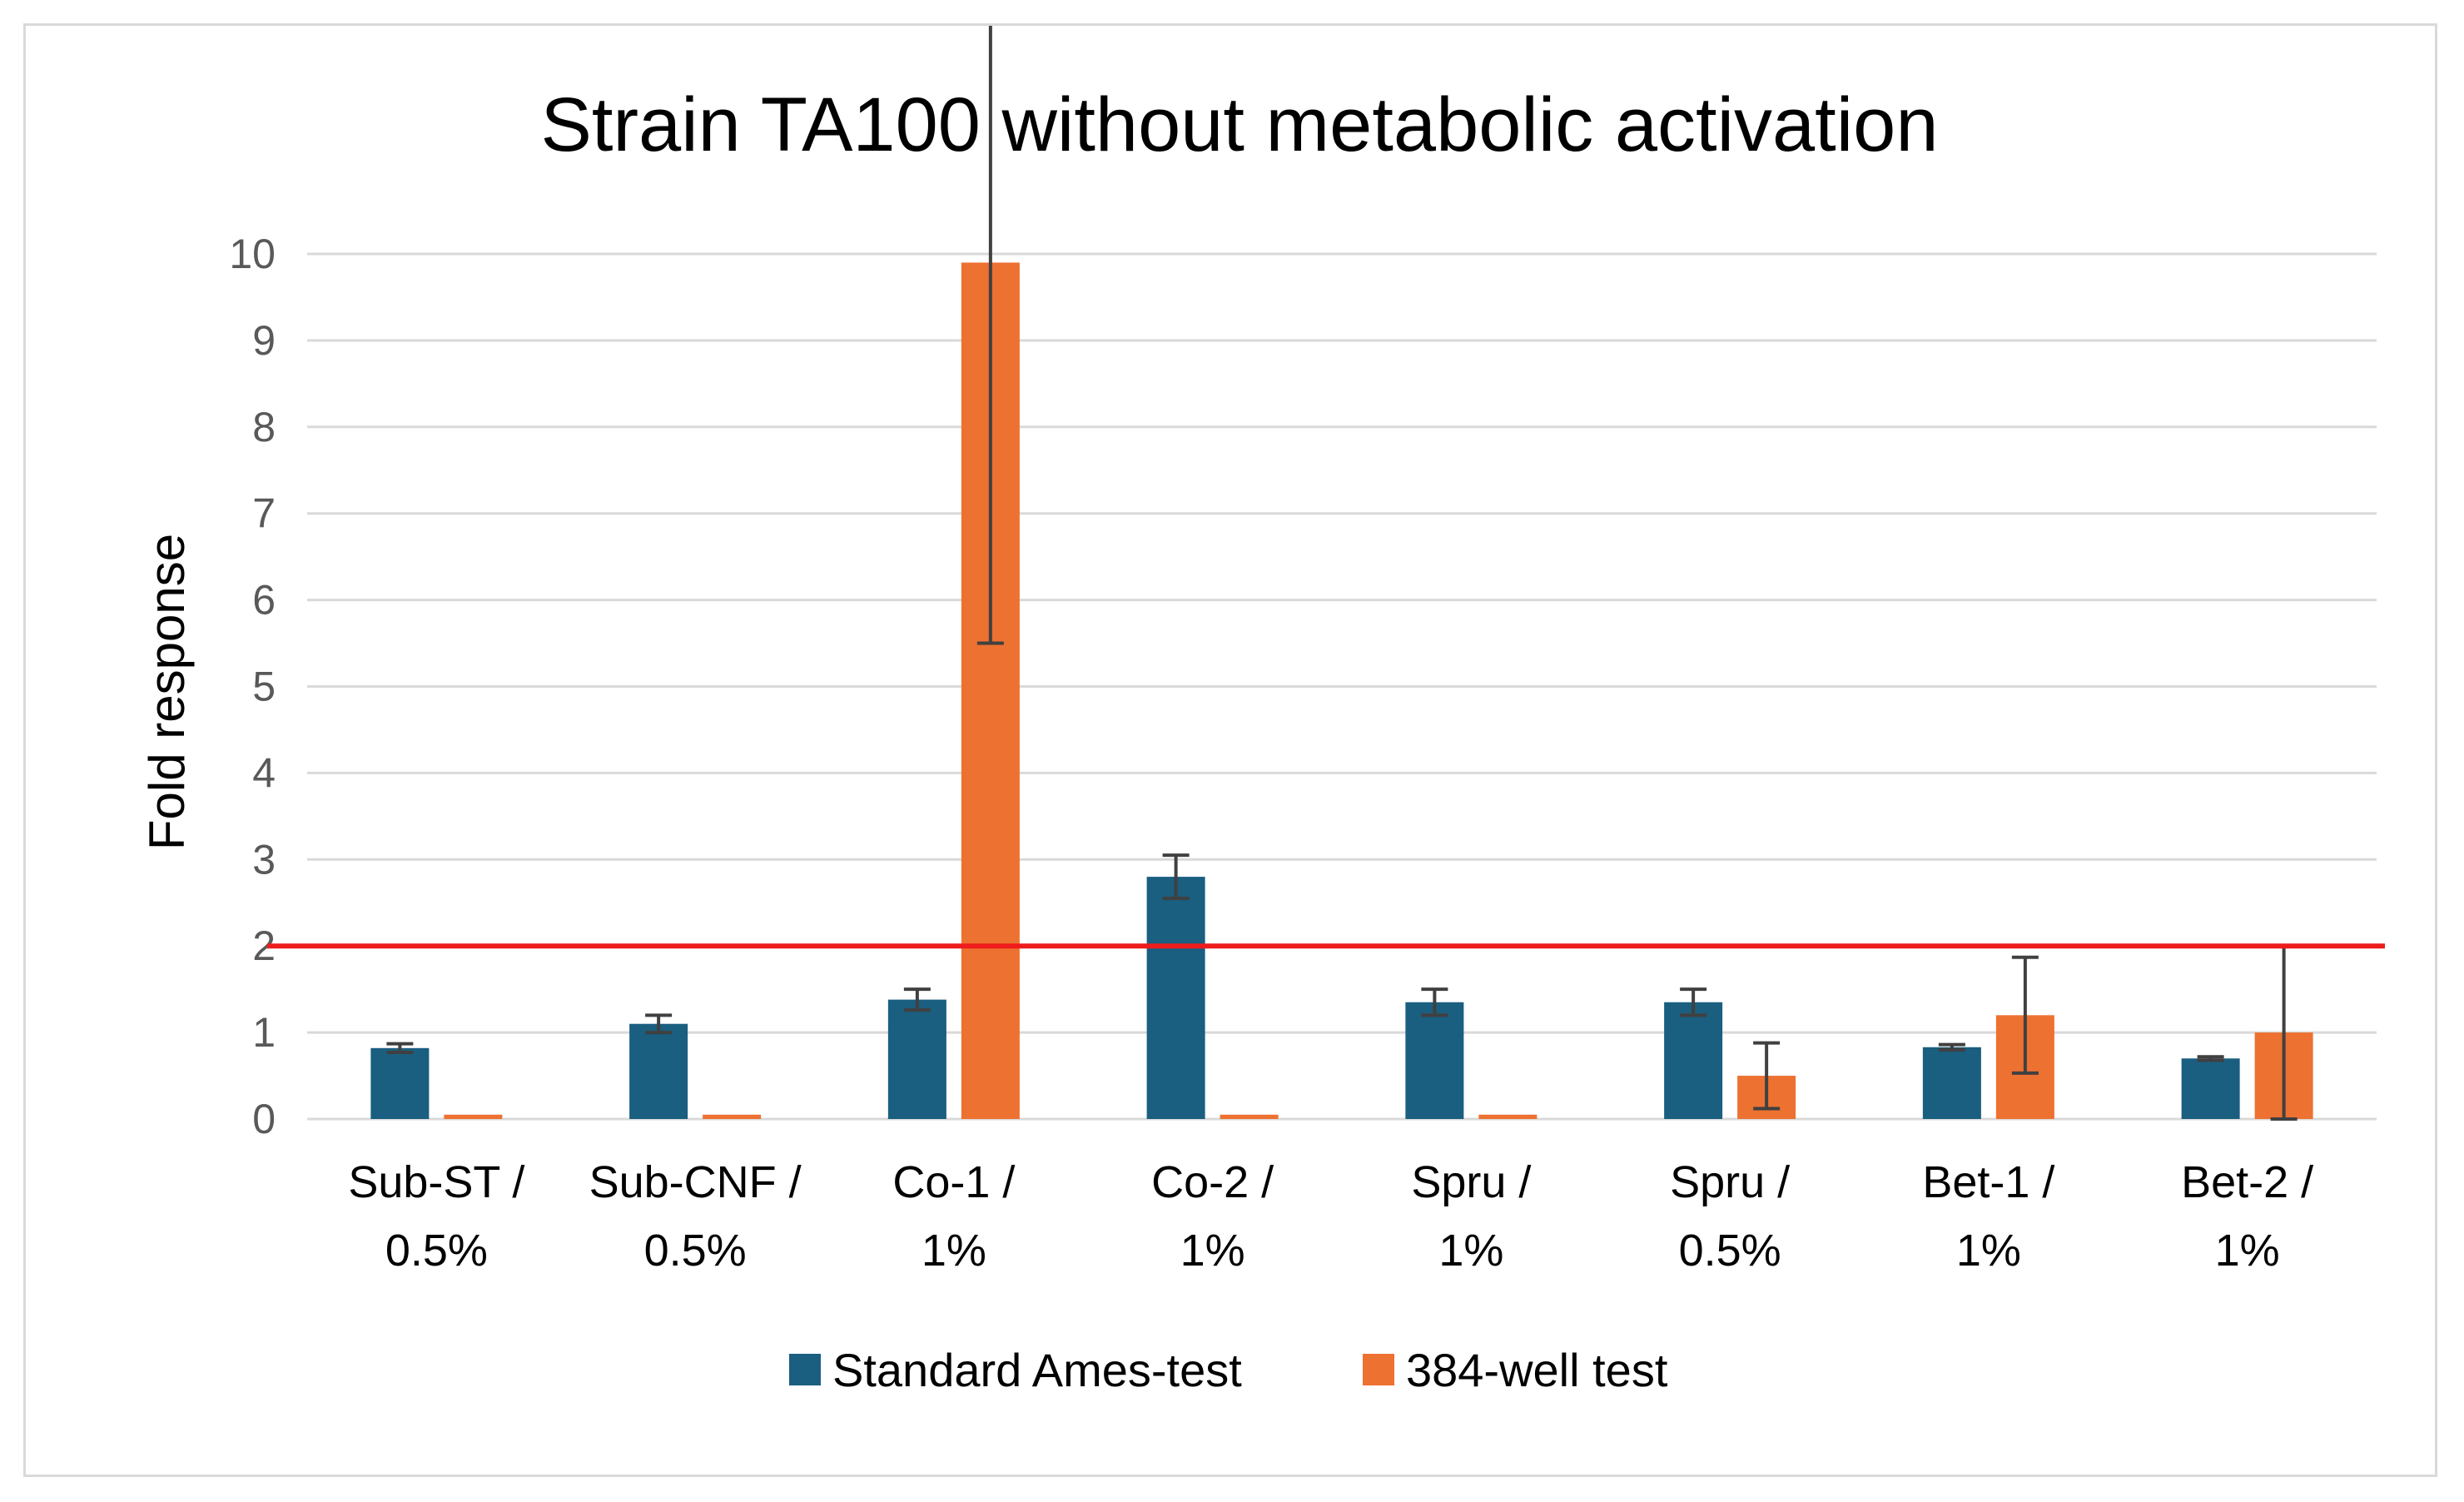  Describe the element at coordinates (805, 1369) in the screenshot. I see `legend-swatch-standard-ames-test` at that location.